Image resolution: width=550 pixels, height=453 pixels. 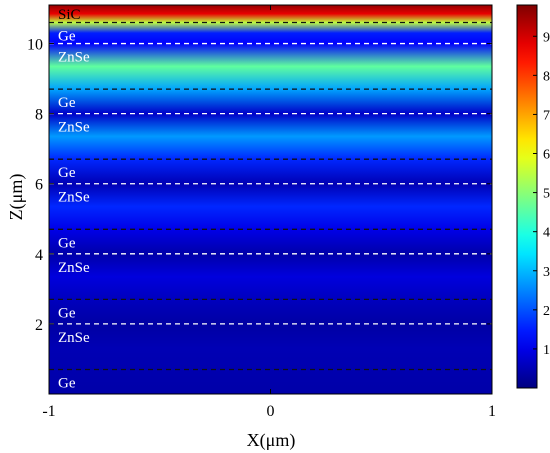 I want to click on colorbar-tick-label: 3, so click(x=546, y=272).